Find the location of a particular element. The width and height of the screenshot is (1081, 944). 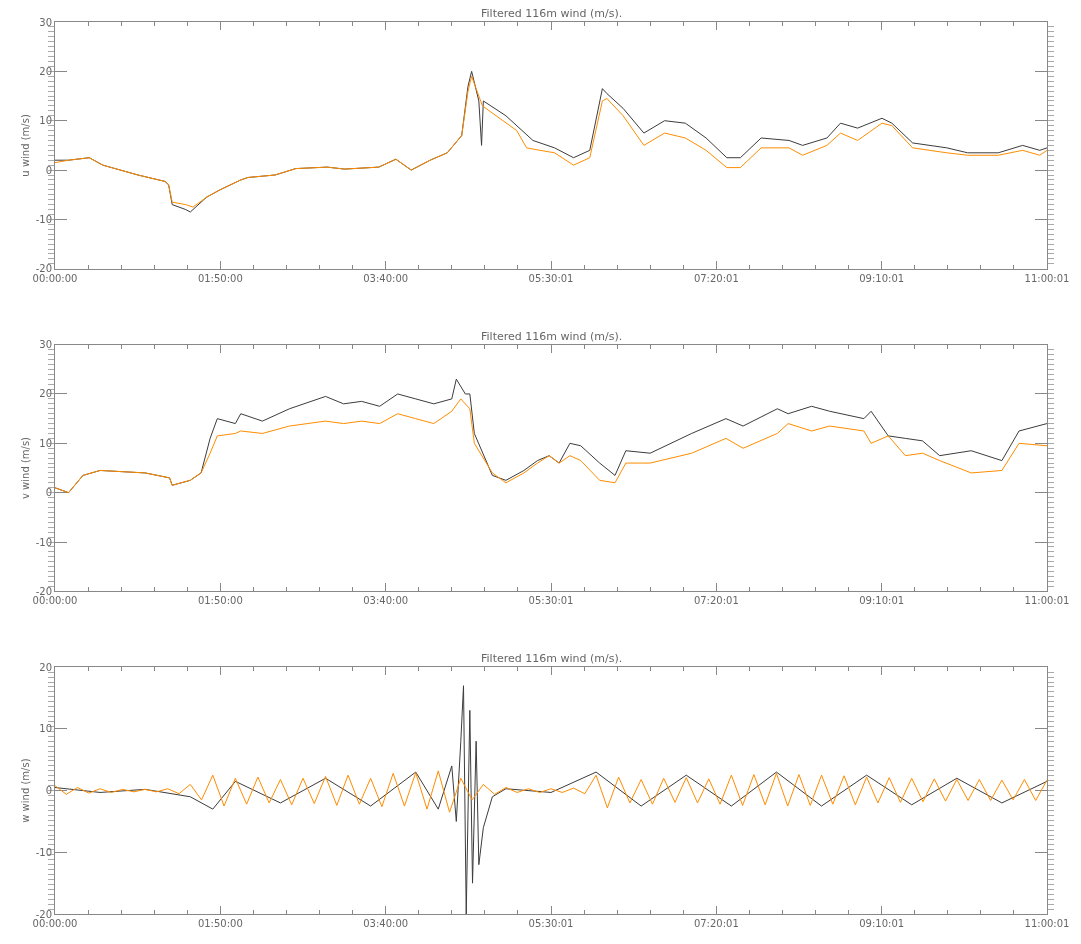

y-axis-title: v wind (m/s) is located at coordinates (25, 468).